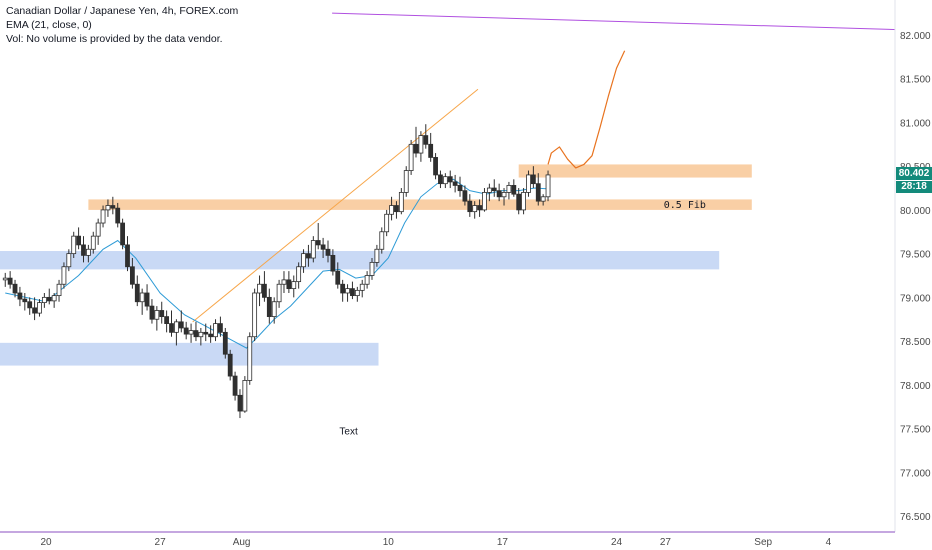 The width and height of the screenshot is (932, 550). I want to click on x-tick-label: 4, so click(829, 542).